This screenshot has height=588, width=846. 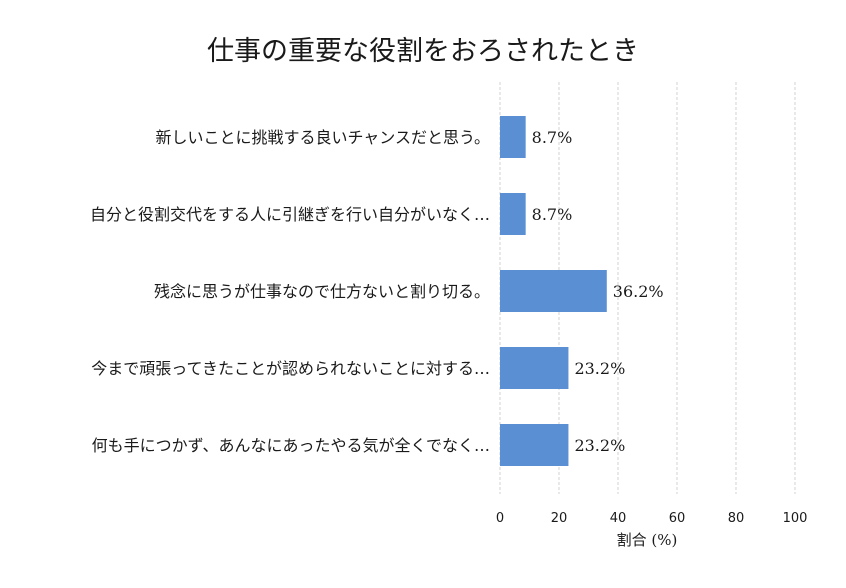 What do you see at coordinates (677, 518) in the screenshot?
I see `x-tick-label: 60` at bounding box center [677, 518].